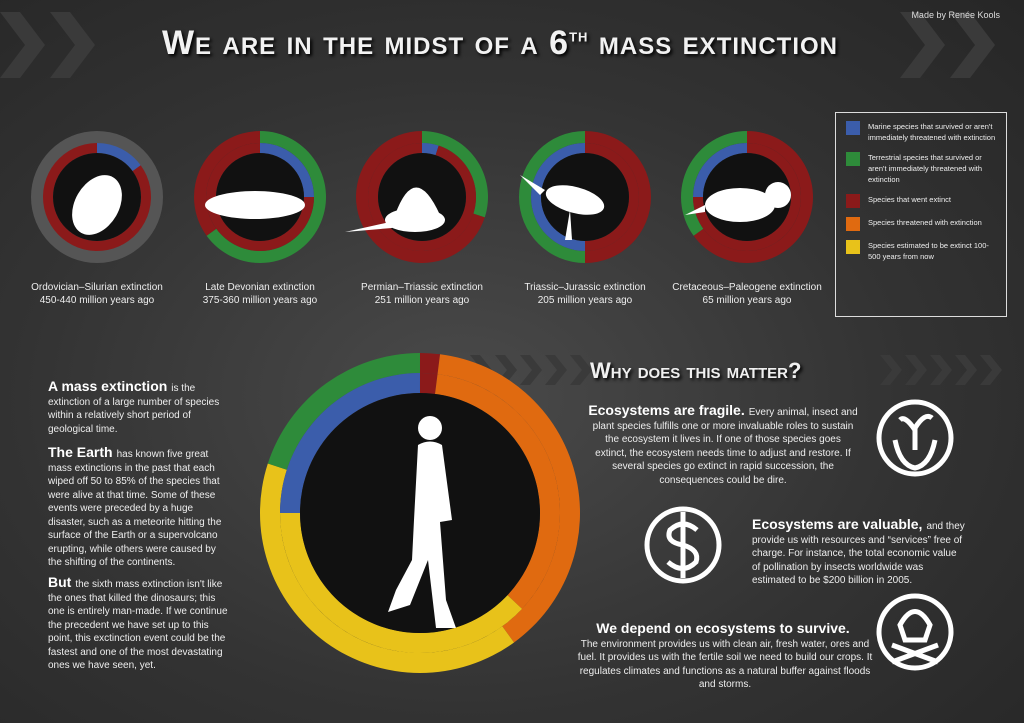 The width and height of the screenshot is (1024, 723). Describe the element at coordinates (723, 628) in the screenshot. I see `heading: We depend on ecosystems to survive.` at that location.